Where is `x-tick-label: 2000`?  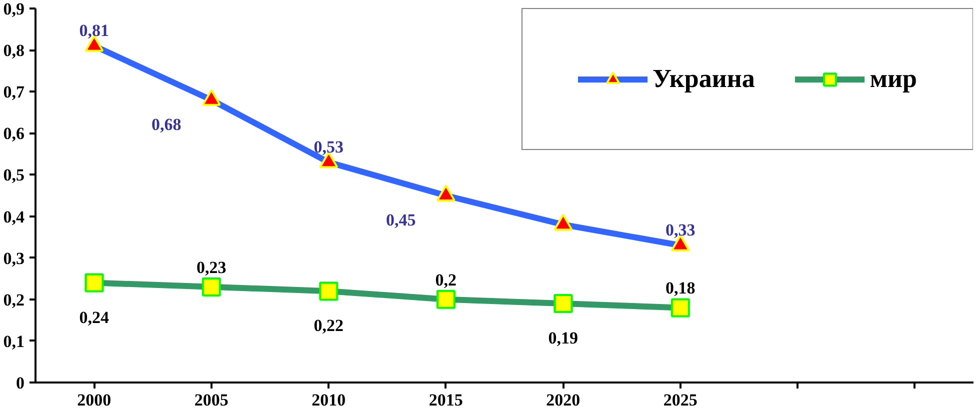 x-tick-label: 2000 is located at coordinates (94, 399).